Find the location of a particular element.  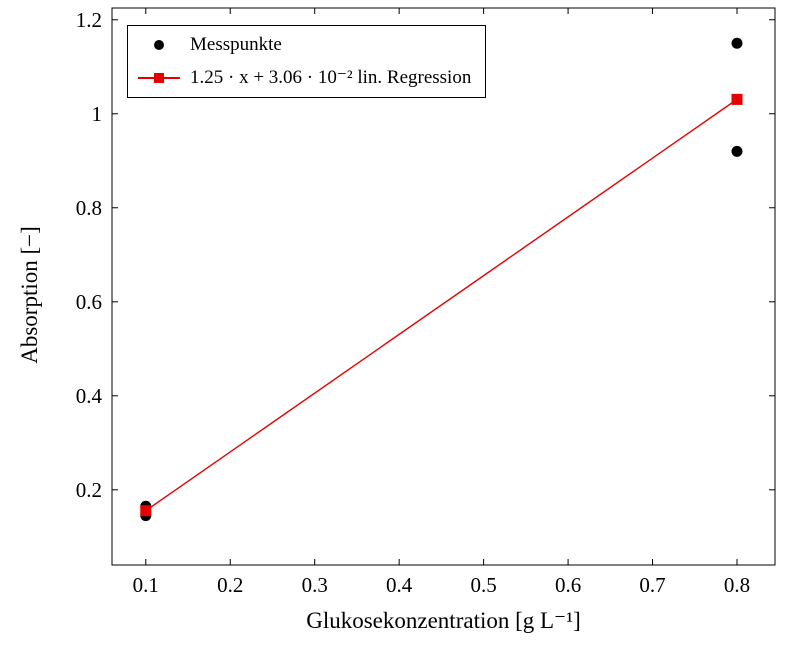

y-tick-label: 1 is located at coordinates (97, 114).